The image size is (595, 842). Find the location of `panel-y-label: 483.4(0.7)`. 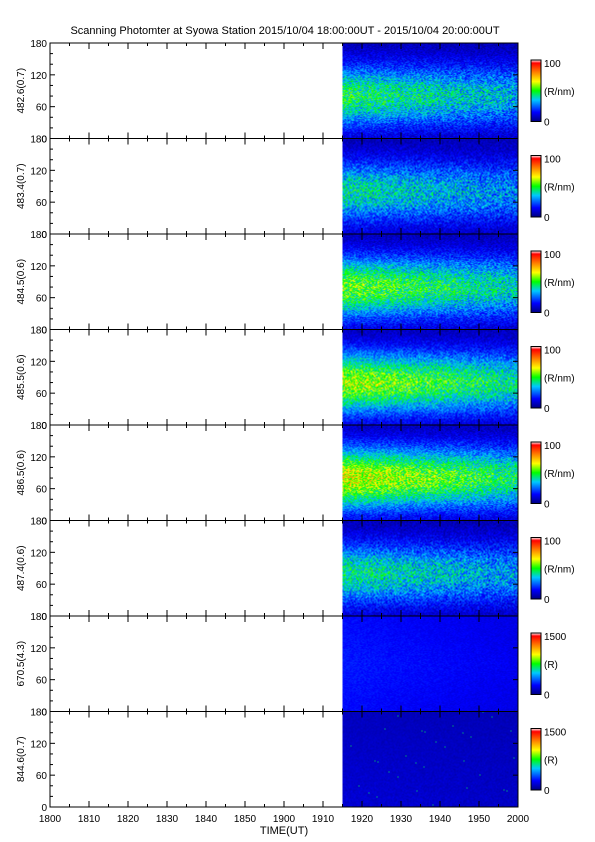

panel-y-label: 483.4(0.7) is located at coordinates (21, 186).